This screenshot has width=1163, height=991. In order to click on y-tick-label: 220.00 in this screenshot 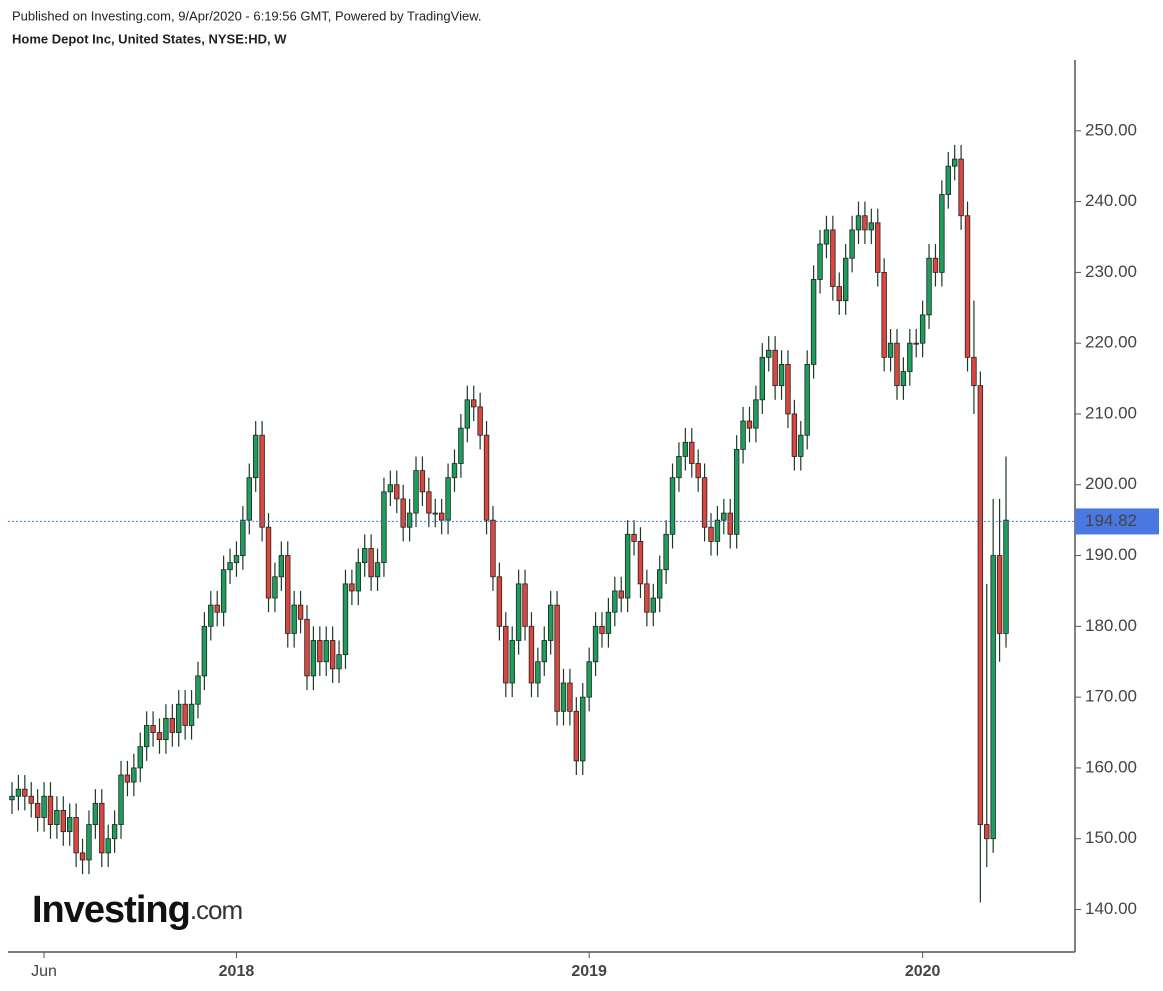, I will do `click(1111, 342)`.